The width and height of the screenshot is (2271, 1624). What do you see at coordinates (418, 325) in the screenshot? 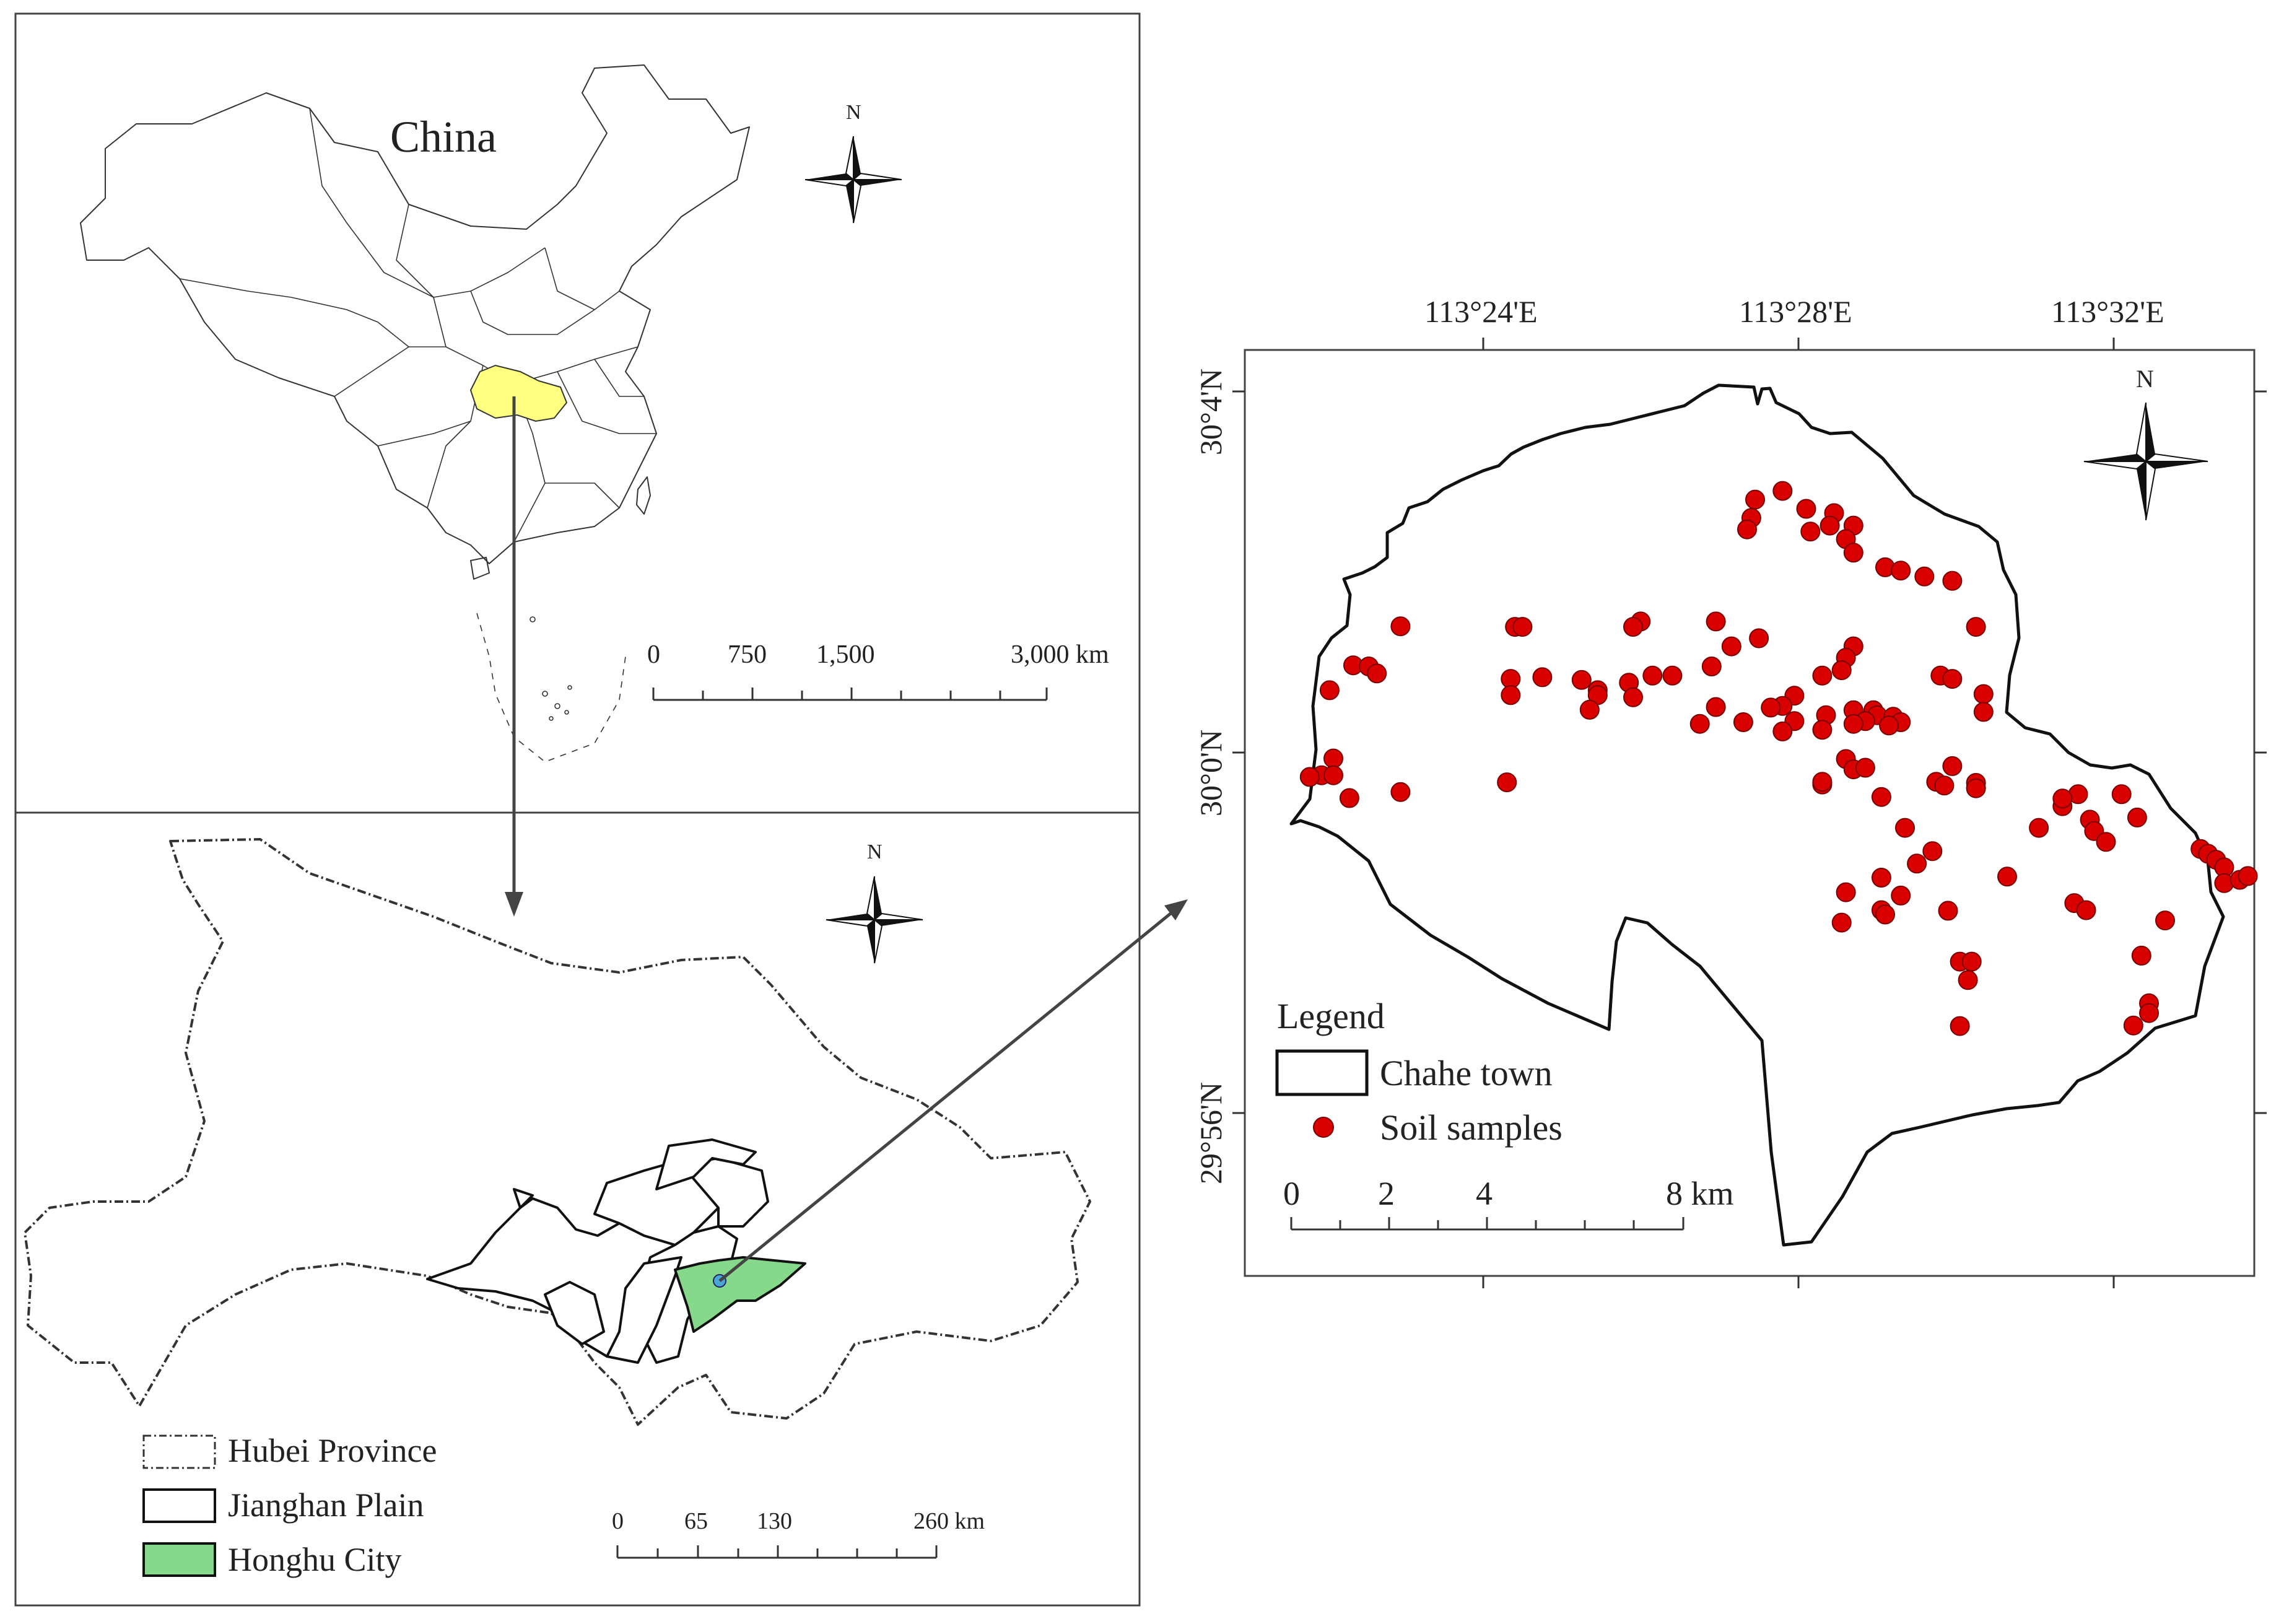
I see `china-province-lines` at bounding box center [418, 325].